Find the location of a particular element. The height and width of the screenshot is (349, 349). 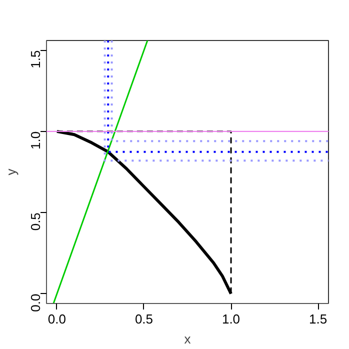

x-axis-title: x is located at coordinates (188, 339).